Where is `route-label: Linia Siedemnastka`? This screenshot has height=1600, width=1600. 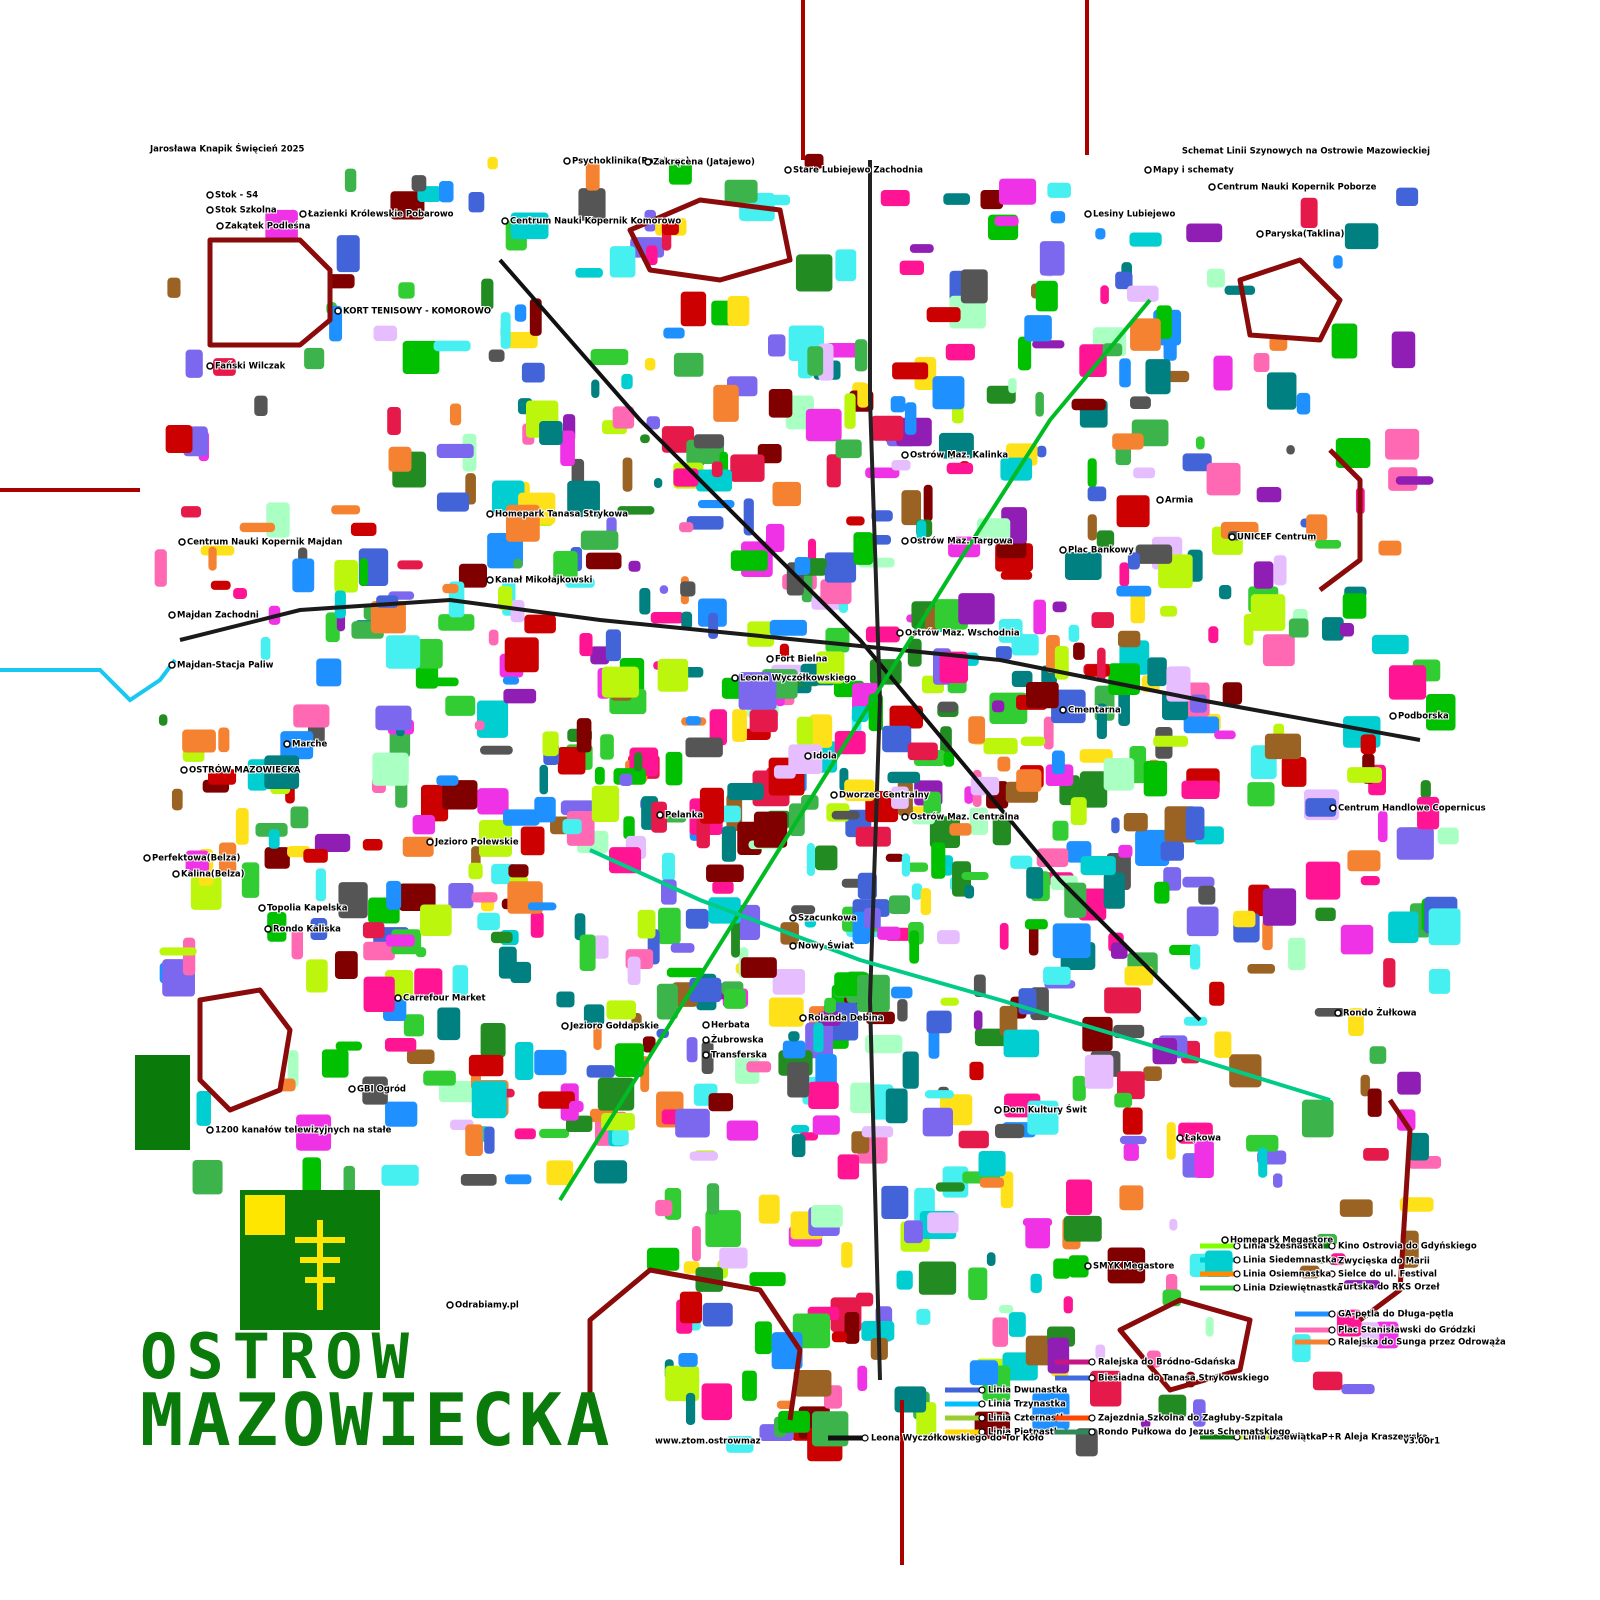
route-label: Linia Siedemnastka is located at coordinates (1290, 1261).